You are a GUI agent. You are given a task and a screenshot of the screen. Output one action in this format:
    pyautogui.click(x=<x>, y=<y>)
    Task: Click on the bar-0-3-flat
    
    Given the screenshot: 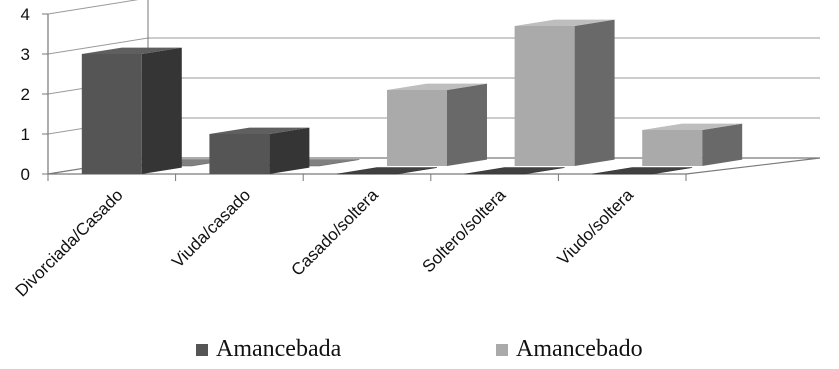 What is the action you would take?
    pyautogui.click(x=514, y=171)
    